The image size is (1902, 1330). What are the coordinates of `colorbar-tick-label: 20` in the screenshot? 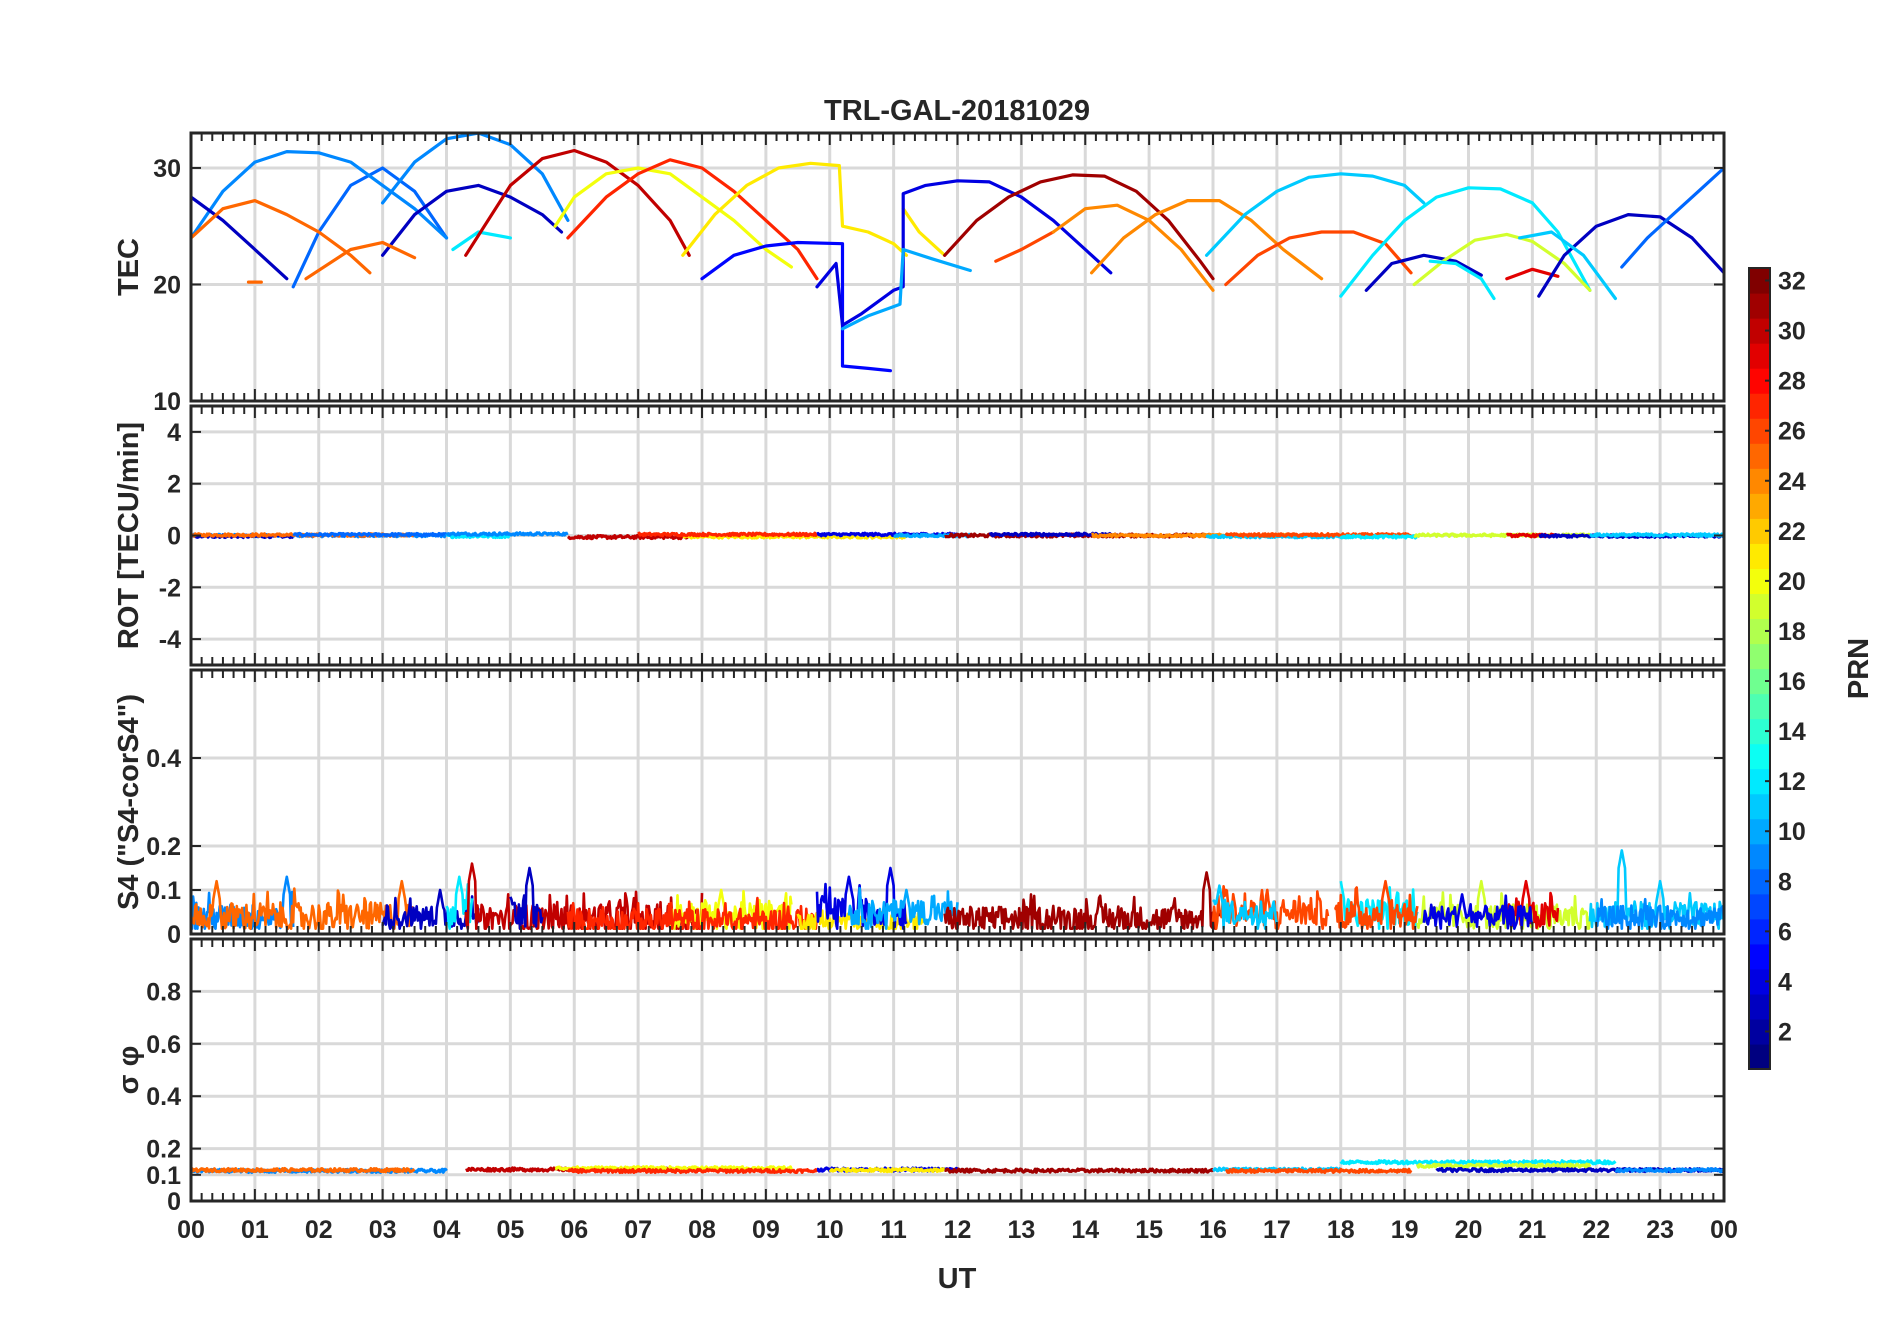 It's located at (1792, 582).